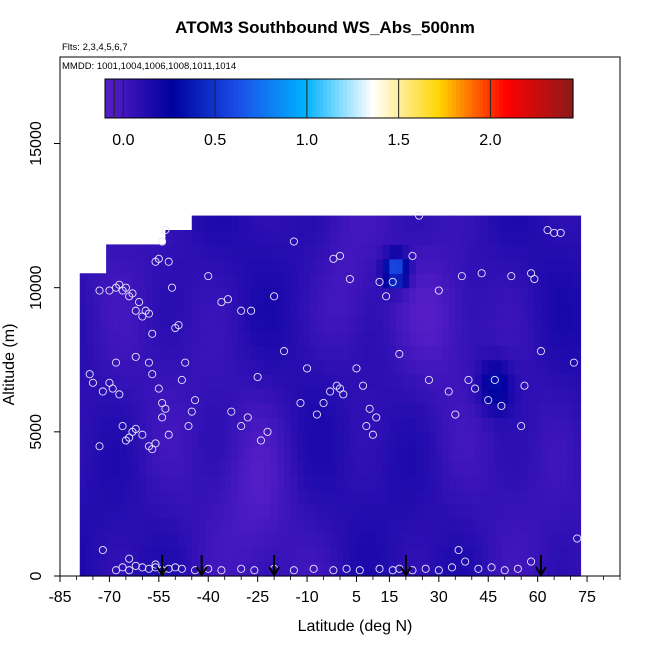 The width and height of the screenshot is (650, 650). What do you see at coordinates (123, 140) in the screenshot?
I see `colorbar-tick-label: 0.0` at bounding box center [123, 140].